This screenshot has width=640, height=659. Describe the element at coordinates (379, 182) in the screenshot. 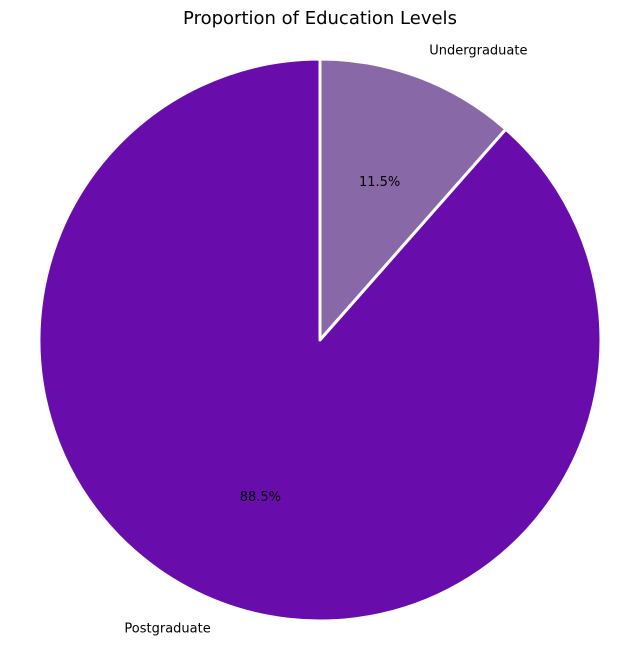

I see `pct-label-undergraduate: 11.5%` at that location.